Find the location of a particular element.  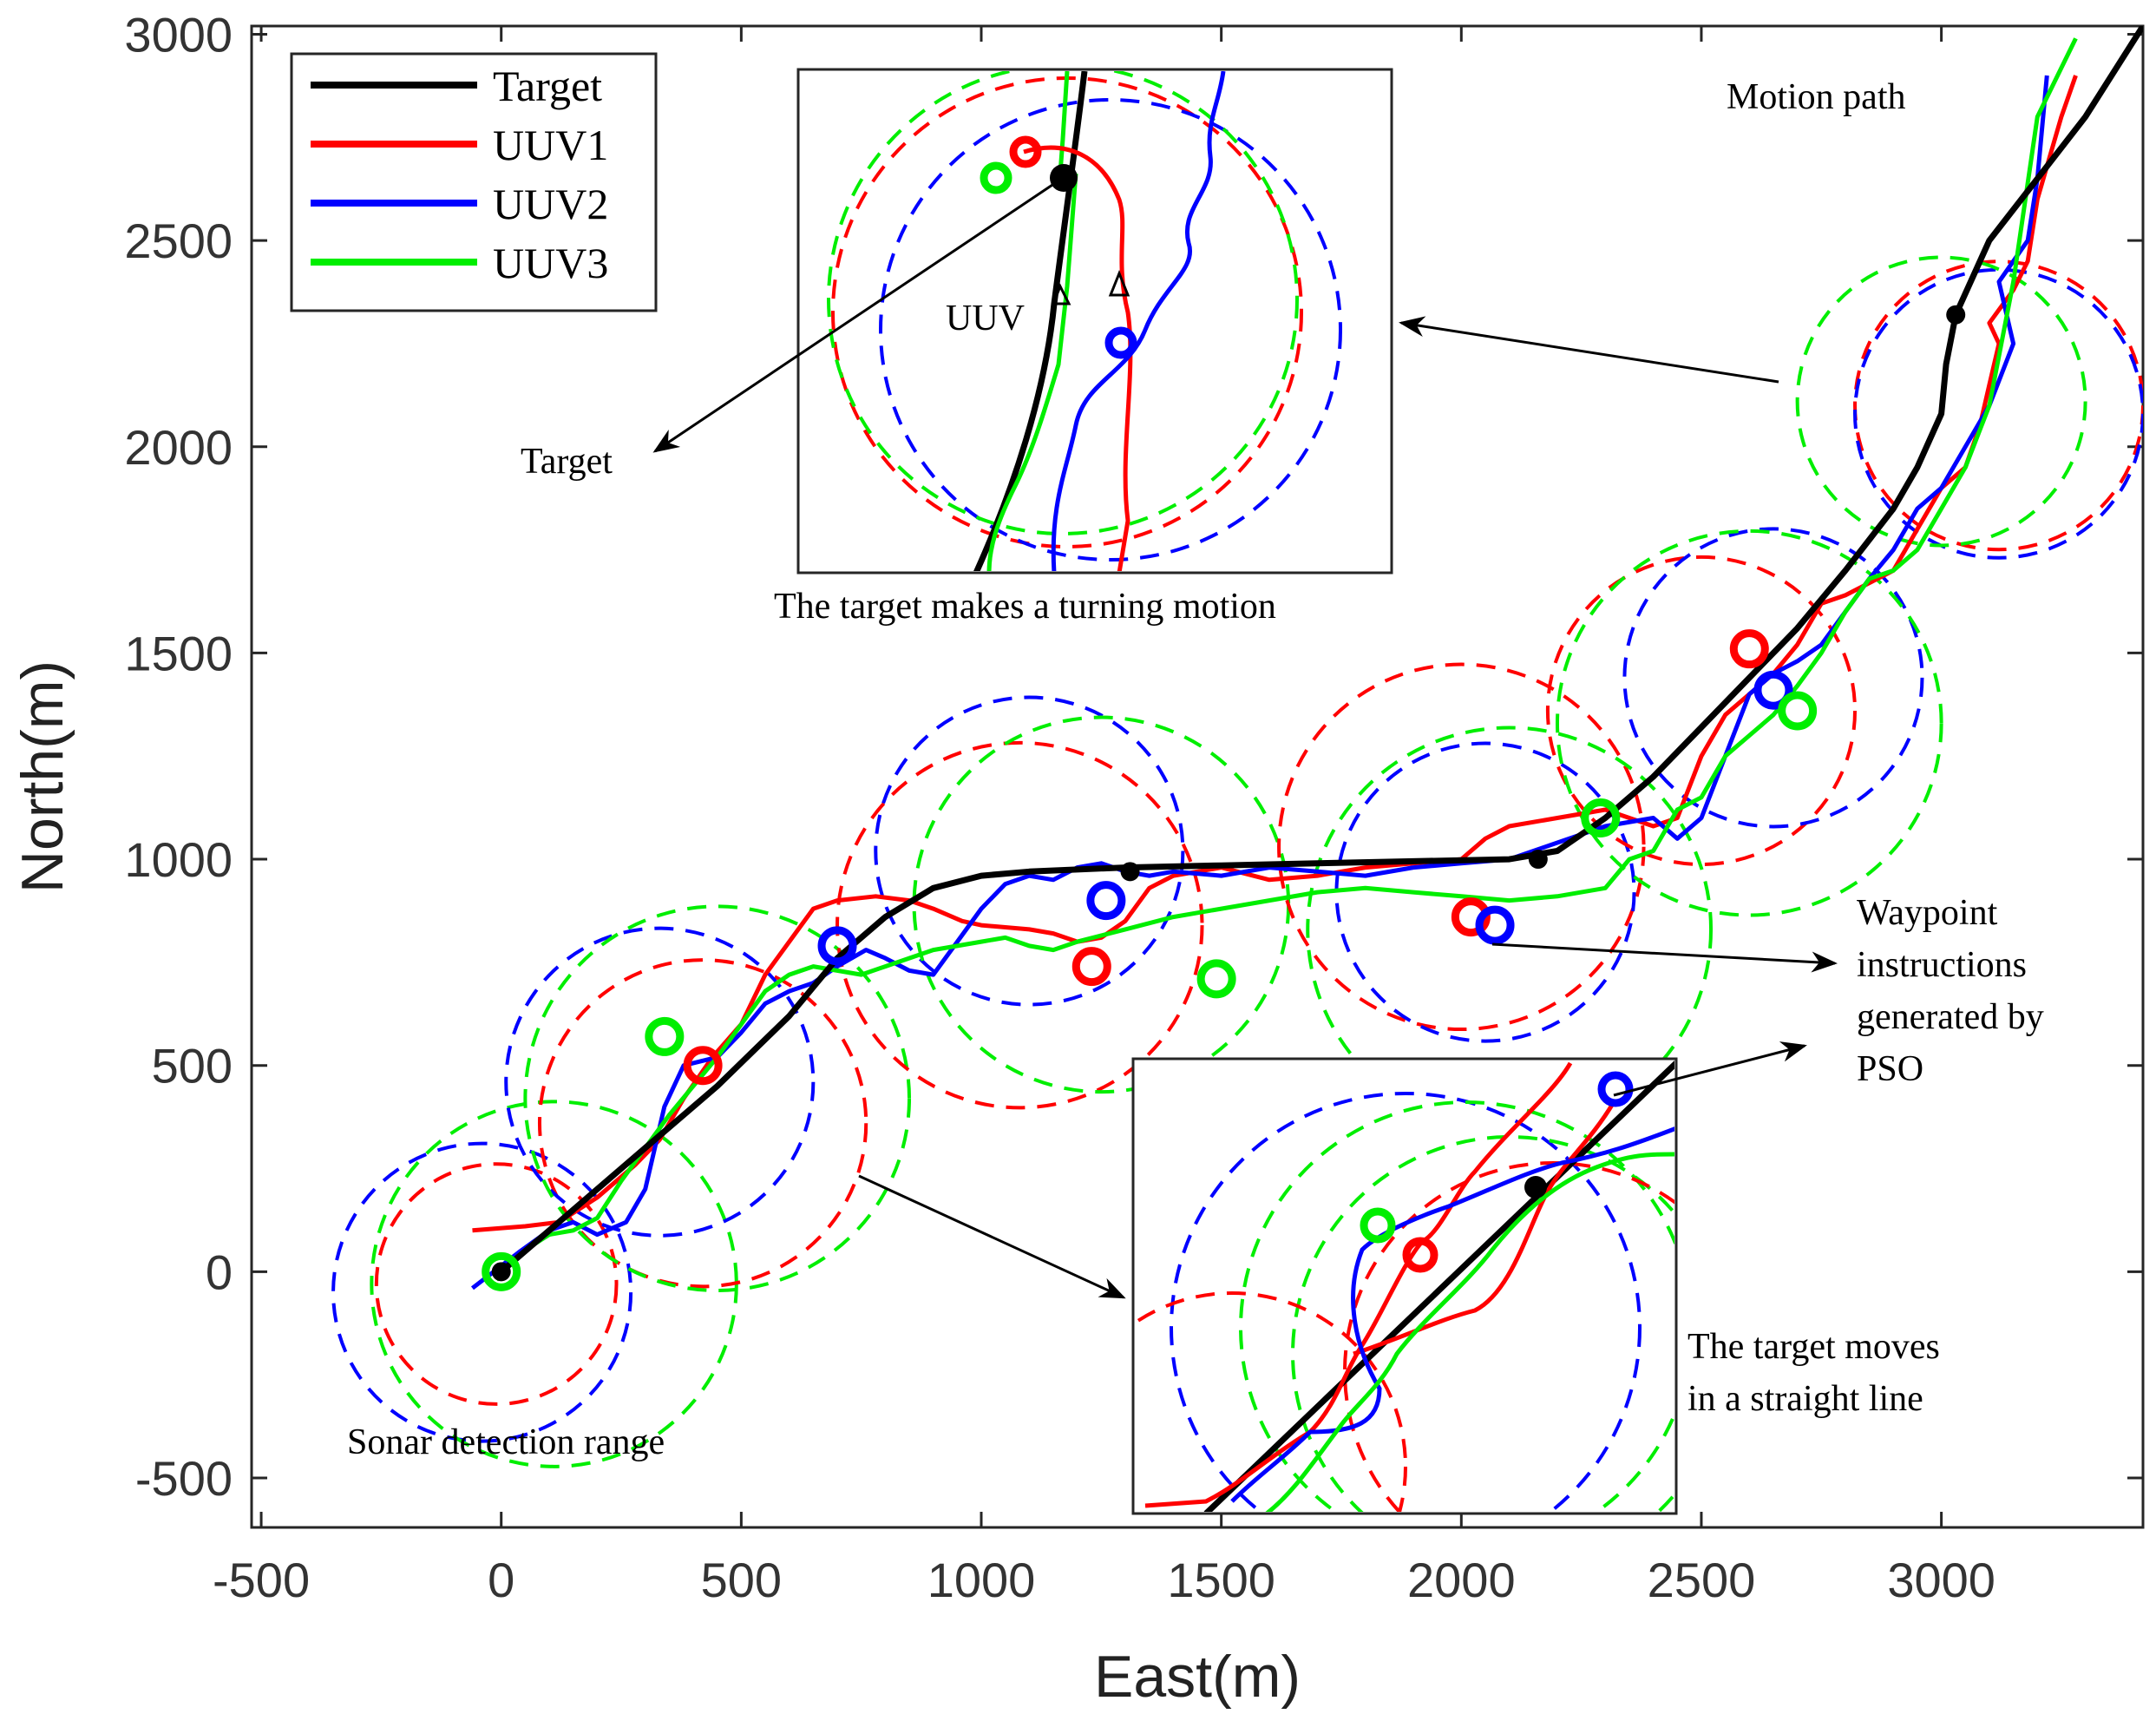

y-tick-label: 1000 is located at coordinates (178, 859).